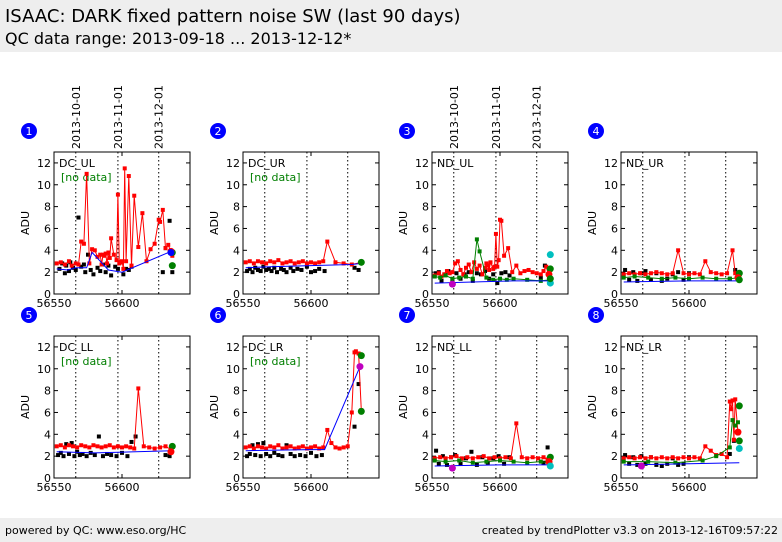 The image size is (782, 542). What do you see at coordinates (76, 347) in the screenshot?
I see `panel-label: DC_LL` at bounding box center [76, 347].